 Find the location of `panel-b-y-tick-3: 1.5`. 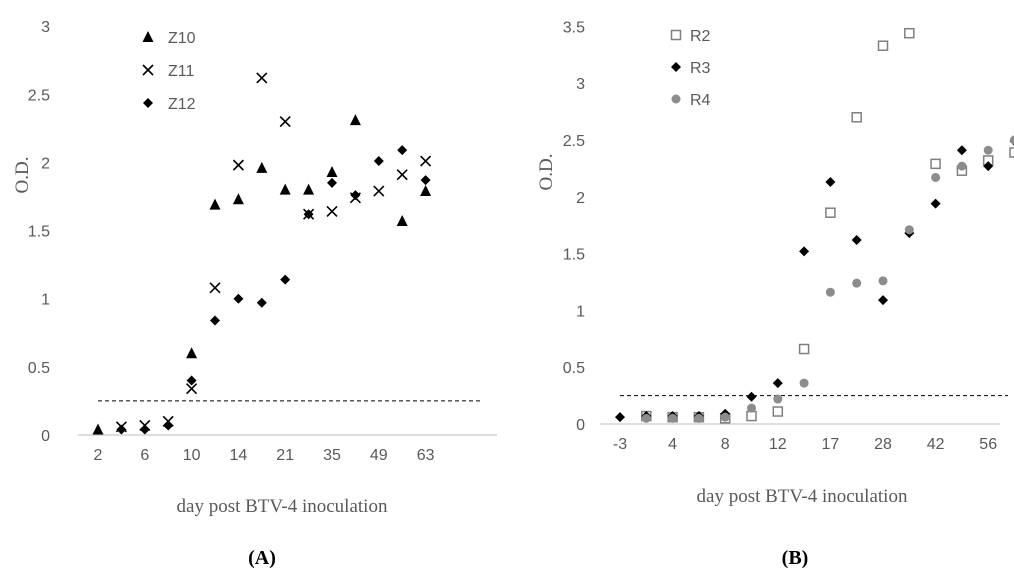

panel-b-y-tick-3: 1.5 is located at coordinates (574, 255).